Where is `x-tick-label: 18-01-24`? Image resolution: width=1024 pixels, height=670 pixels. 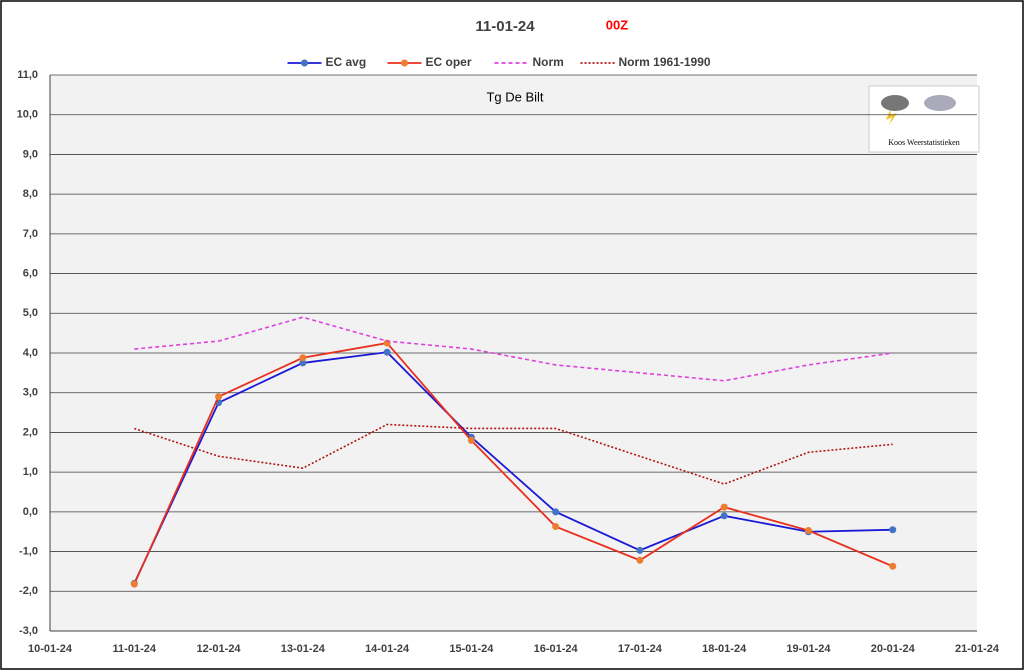 x-tick-label: 18-01-24 is located at coordinates (724, 649).